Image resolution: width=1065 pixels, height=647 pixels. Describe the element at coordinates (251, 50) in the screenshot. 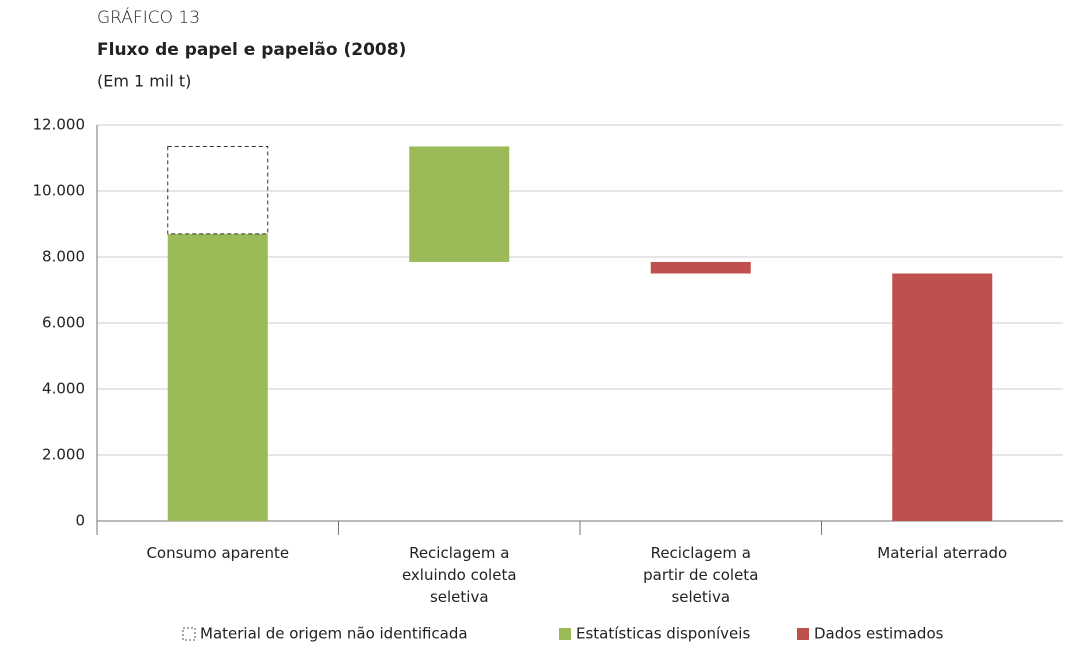

I see `chart-title: Fluxo de papel e papelão (2008)` at that location.